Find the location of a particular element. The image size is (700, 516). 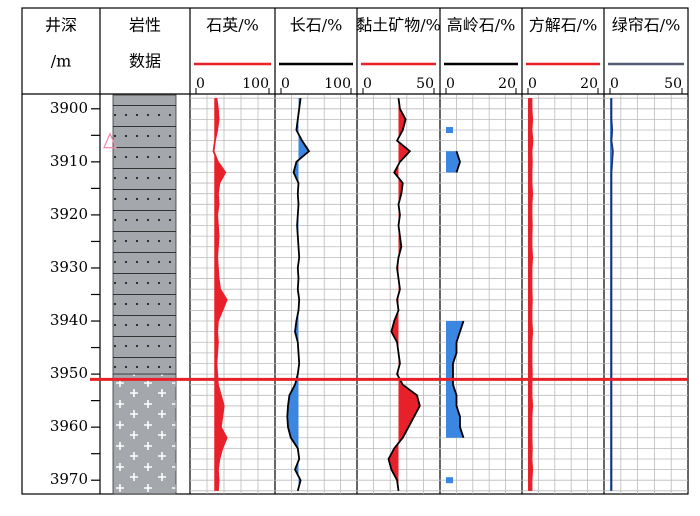

y-tick-label: 3970 is located at coordinates (69, 479).